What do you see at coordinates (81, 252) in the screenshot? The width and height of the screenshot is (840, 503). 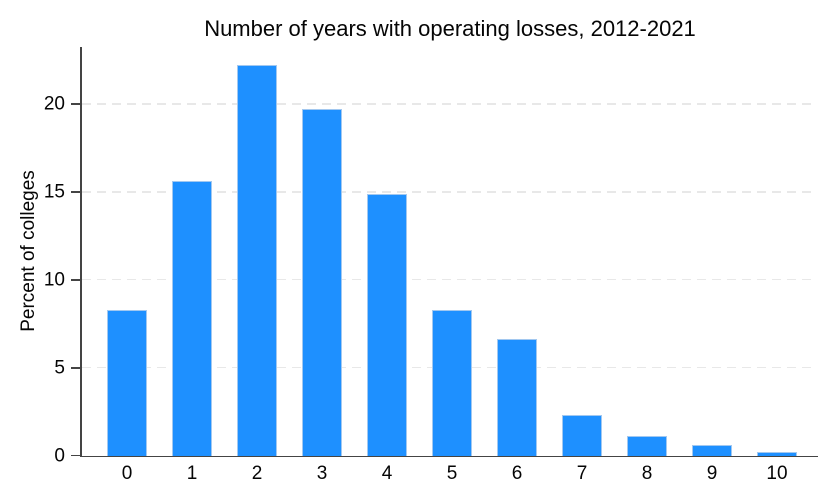 I see `y-axis-line` at bounding box center [81, 252].